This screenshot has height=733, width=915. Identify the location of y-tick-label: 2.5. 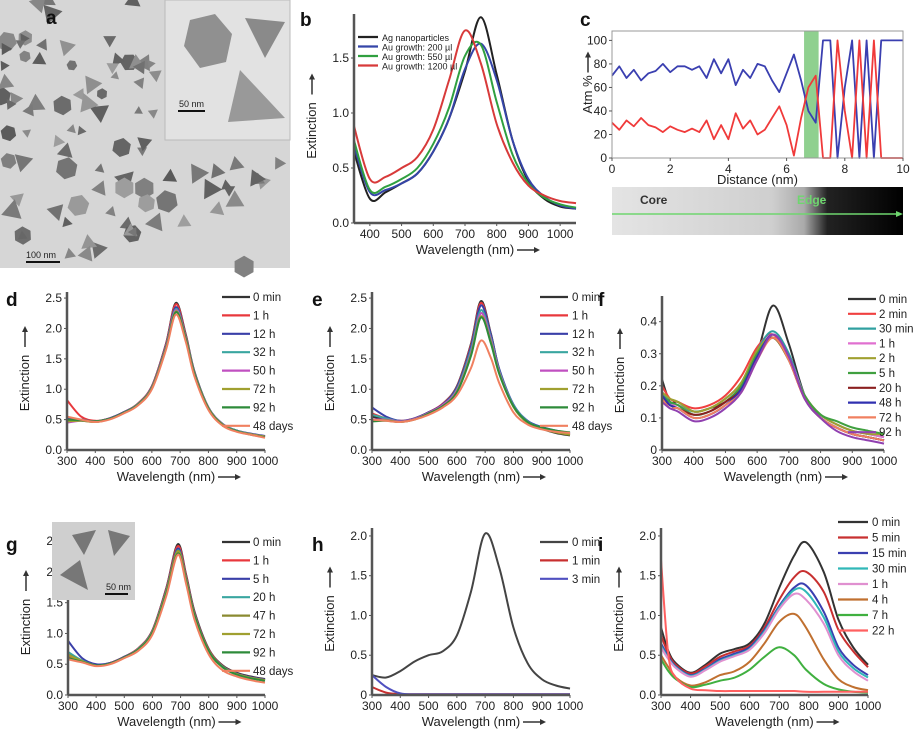
(53, 298).